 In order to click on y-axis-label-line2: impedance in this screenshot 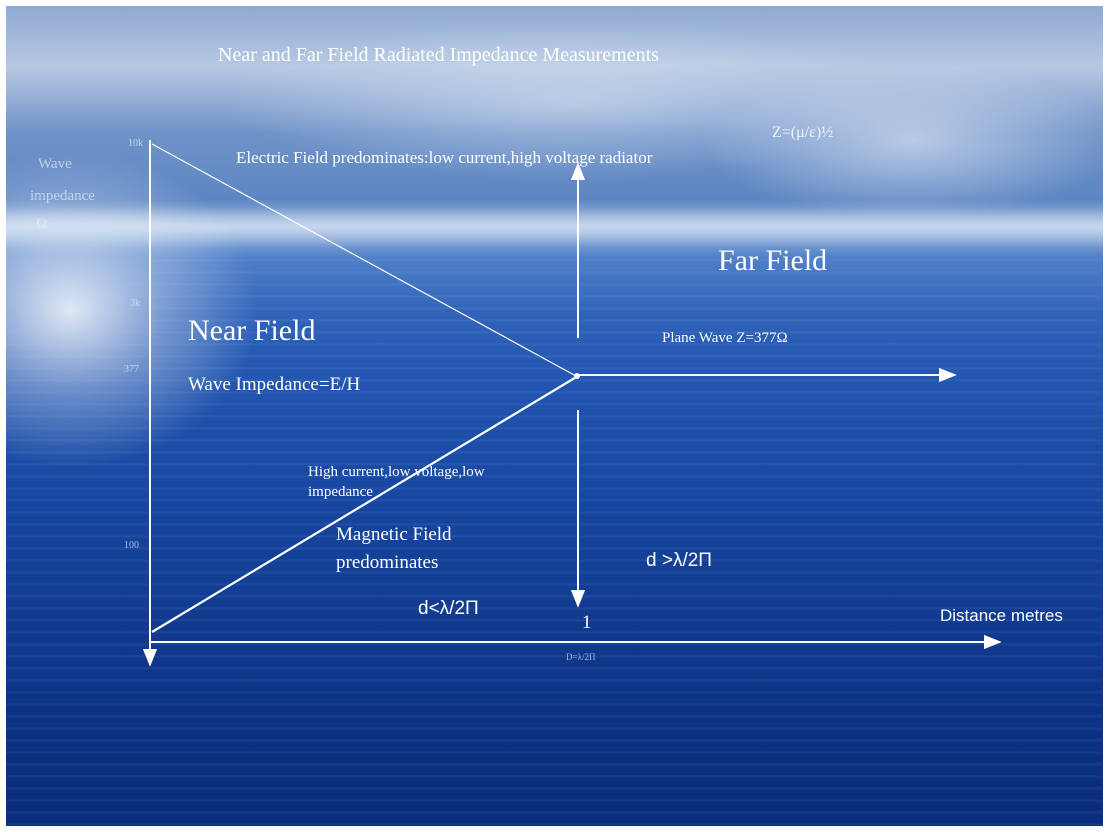, I will do `click(62, 196)`.